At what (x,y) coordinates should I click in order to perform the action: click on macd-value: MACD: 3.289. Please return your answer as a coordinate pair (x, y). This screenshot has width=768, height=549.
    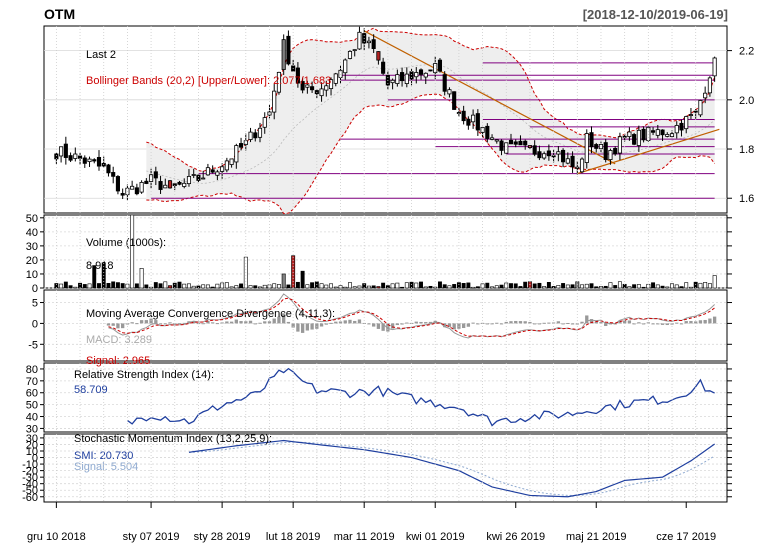
    Looking at the image, I should click on (119, 340).